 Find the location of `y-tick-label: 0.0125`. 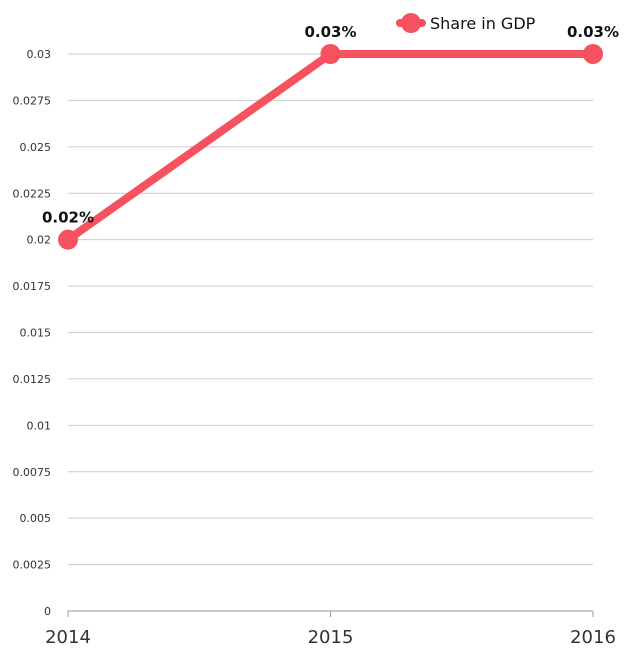

y-tick-label: 0.0125 is located at coordinates (32, 379).